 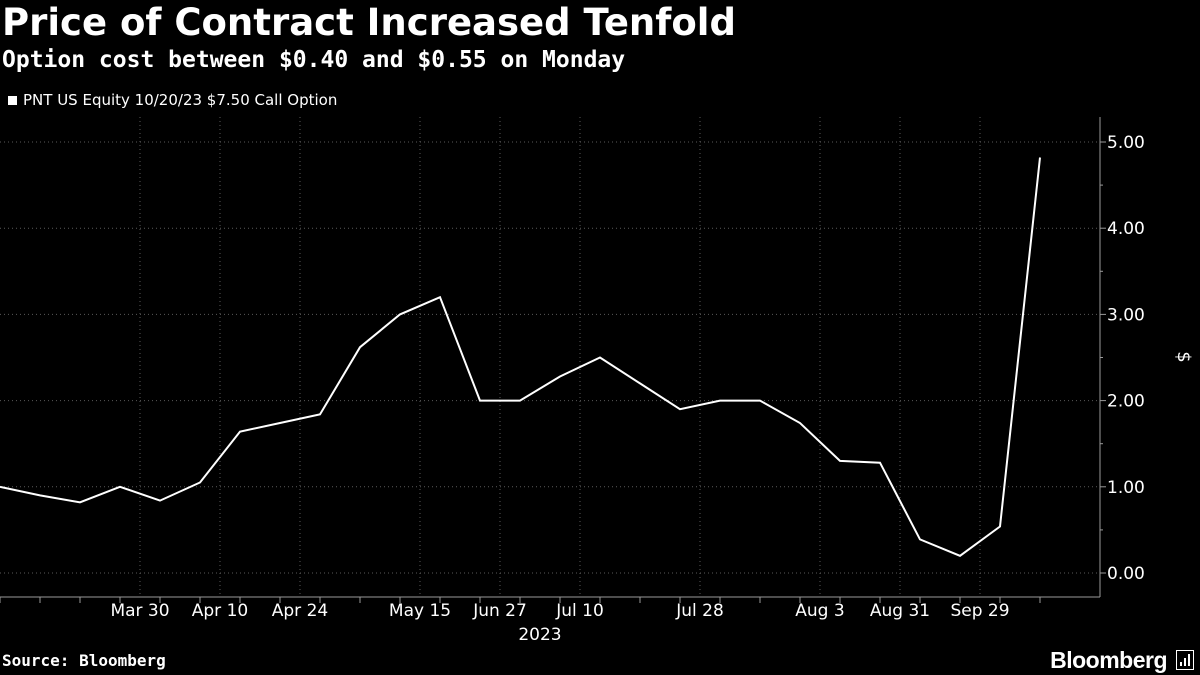 What do you see at coordinates (420, 611) in the screenshot?
I see `x-tick-label: May 15` at bounding box center [420, 611].